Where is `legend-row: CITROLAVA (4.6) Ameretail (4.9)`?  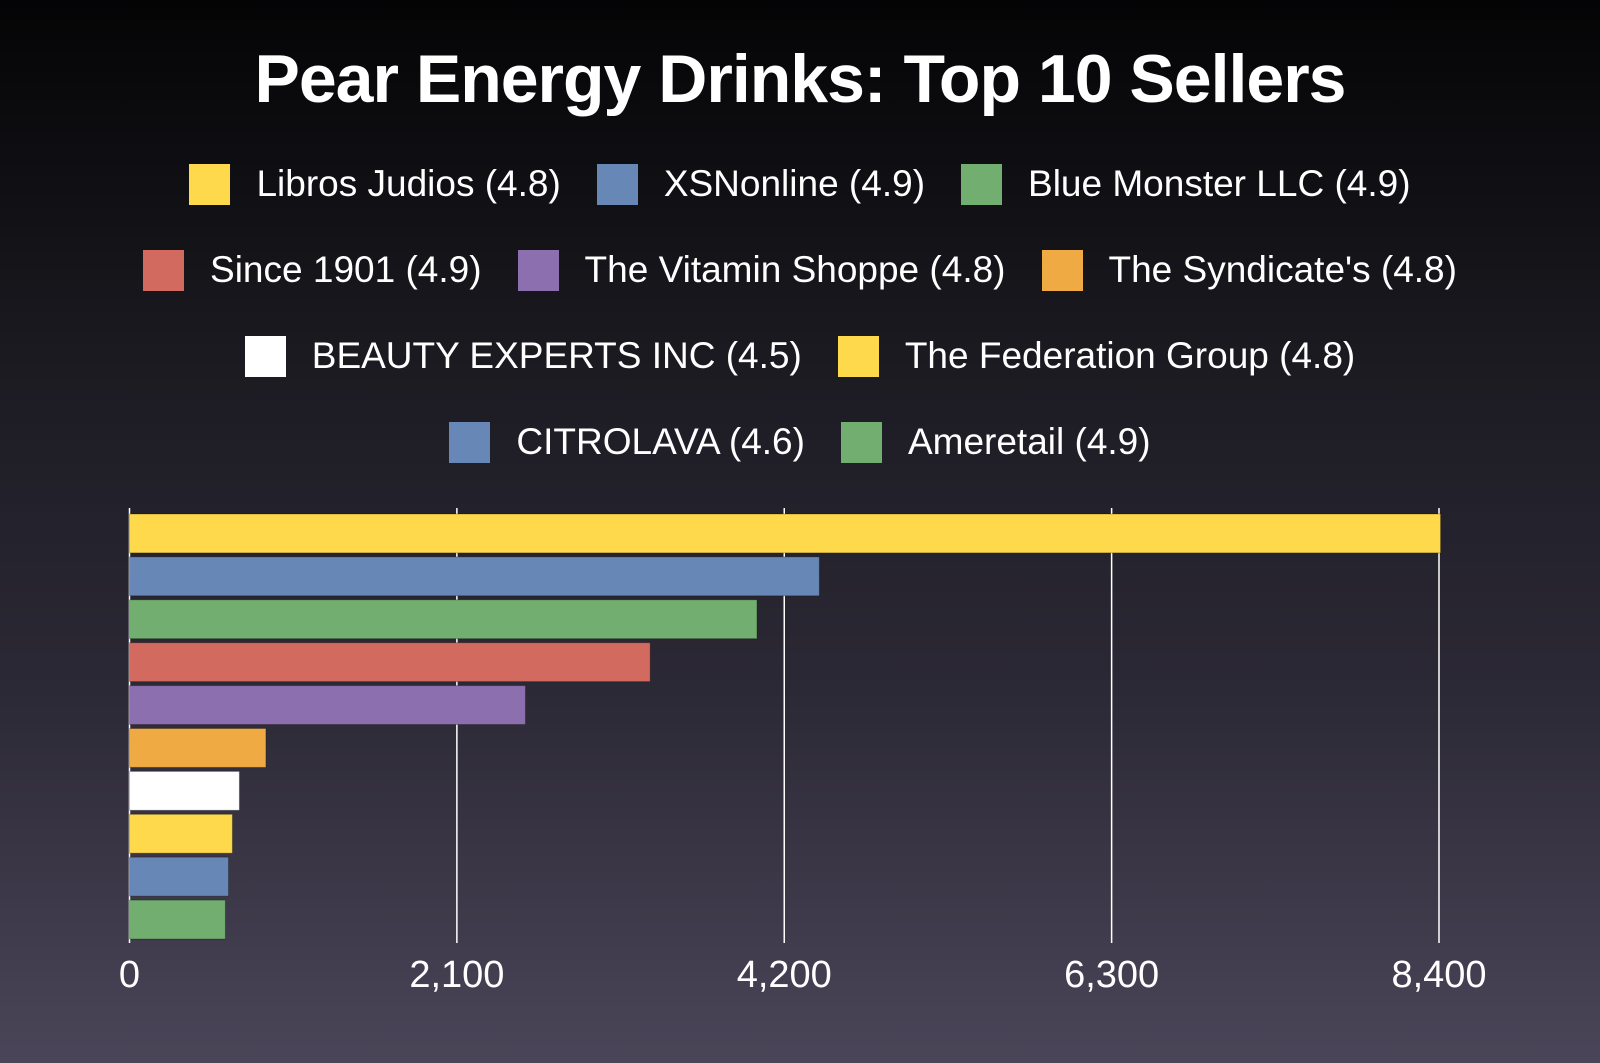
legend-row: CITROLAVA (4.6) Ameretail (4.9) is located at coordinates (800, 442).